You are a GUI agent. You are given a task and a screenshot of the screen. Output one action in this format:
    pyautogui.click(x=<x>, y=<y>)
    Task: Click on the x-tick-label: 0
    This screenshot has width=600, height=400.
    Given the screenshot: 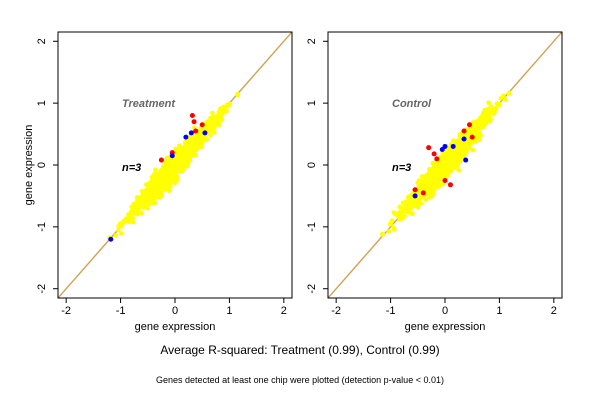 What is the action you would take?
    pyautogui.click(x=175, y=311)
    